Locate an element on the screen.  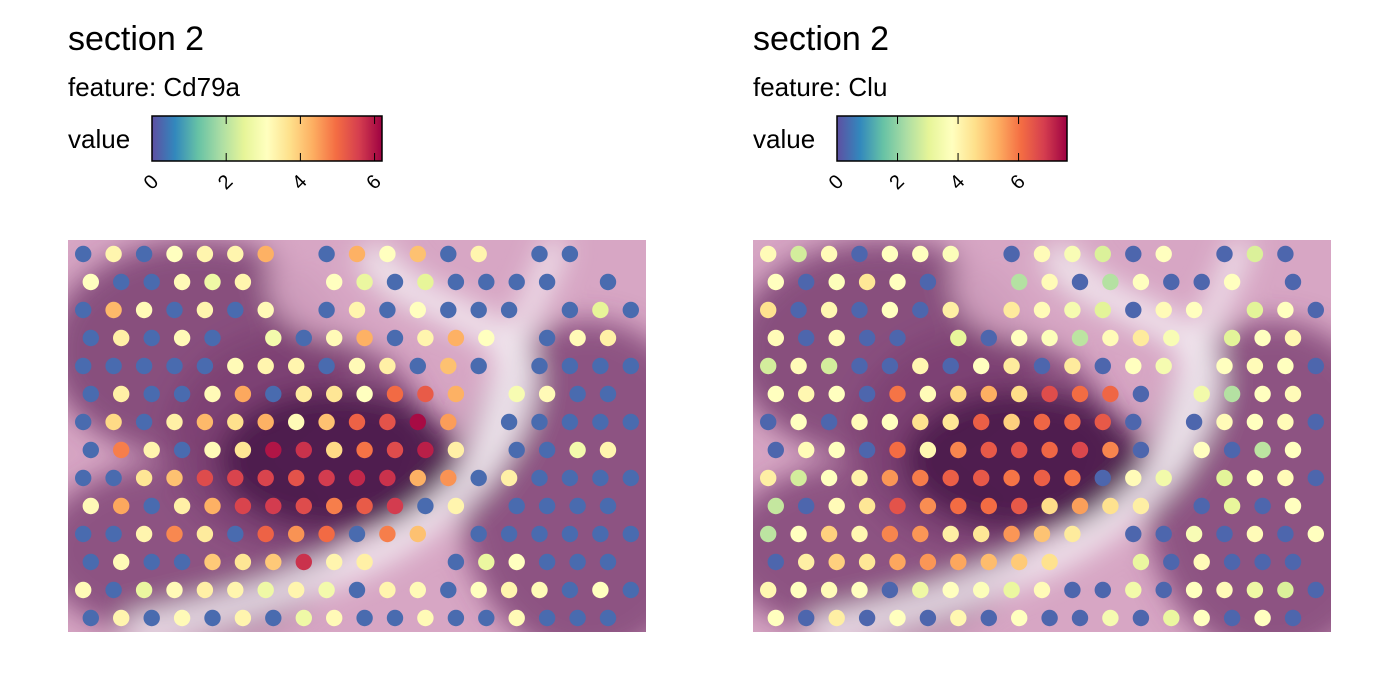
feature-label: feature: Clu is located at coordinates (820, 87).